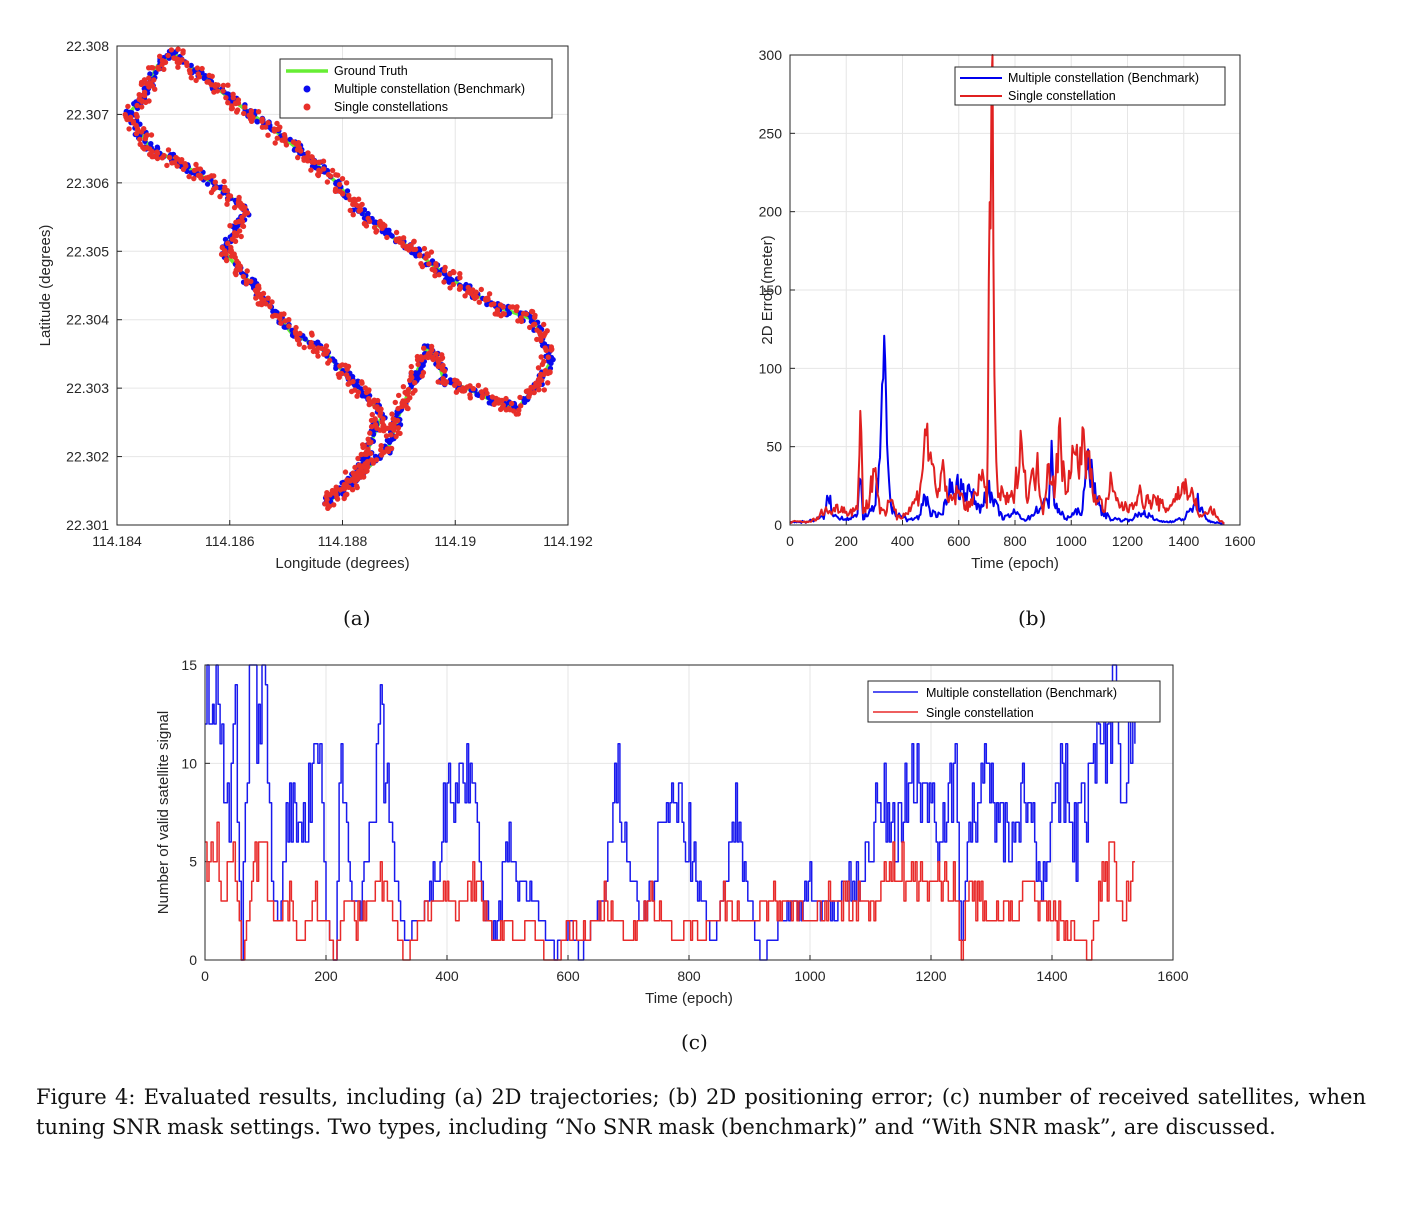 The image size is (1404, 1214). Describe the element at coordinates (230, 541) in the screenshot. I see `a-xtick-label: 114.186` at that location.